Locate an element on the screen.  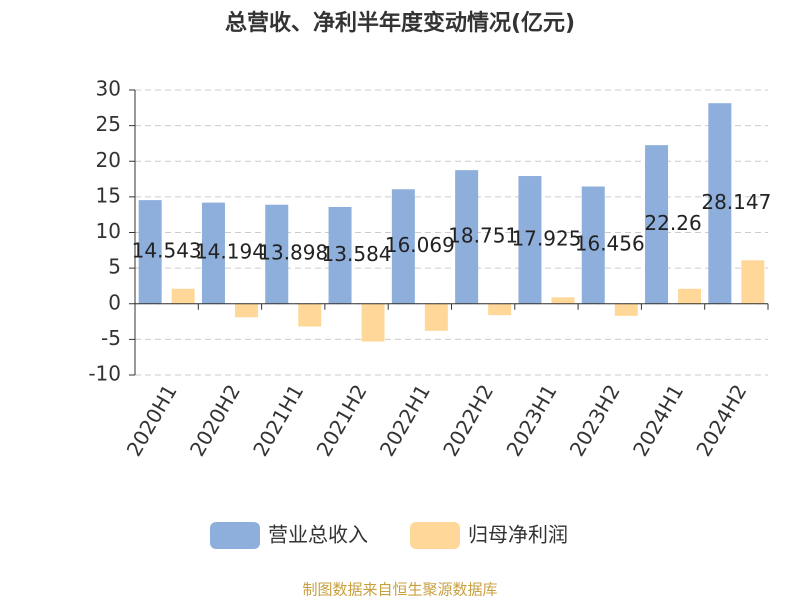
data-label: 28.147 is located at coordinates (736, 202).